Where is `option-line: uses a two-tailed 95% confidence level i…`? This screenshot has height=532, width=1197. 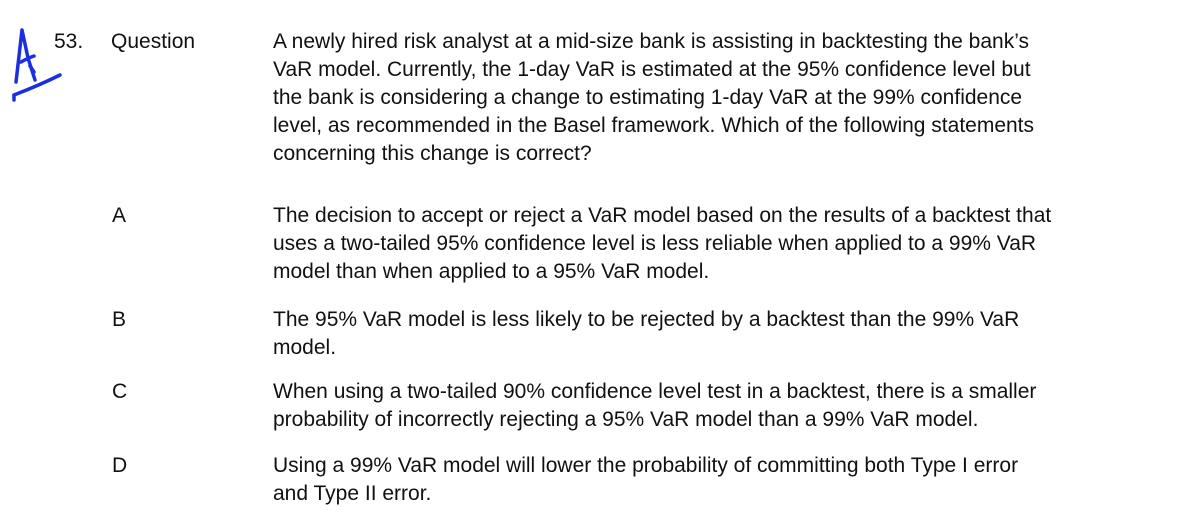 option-line: uses a two-tailed 95% confidence level i… is located at coordinates (655, 243).